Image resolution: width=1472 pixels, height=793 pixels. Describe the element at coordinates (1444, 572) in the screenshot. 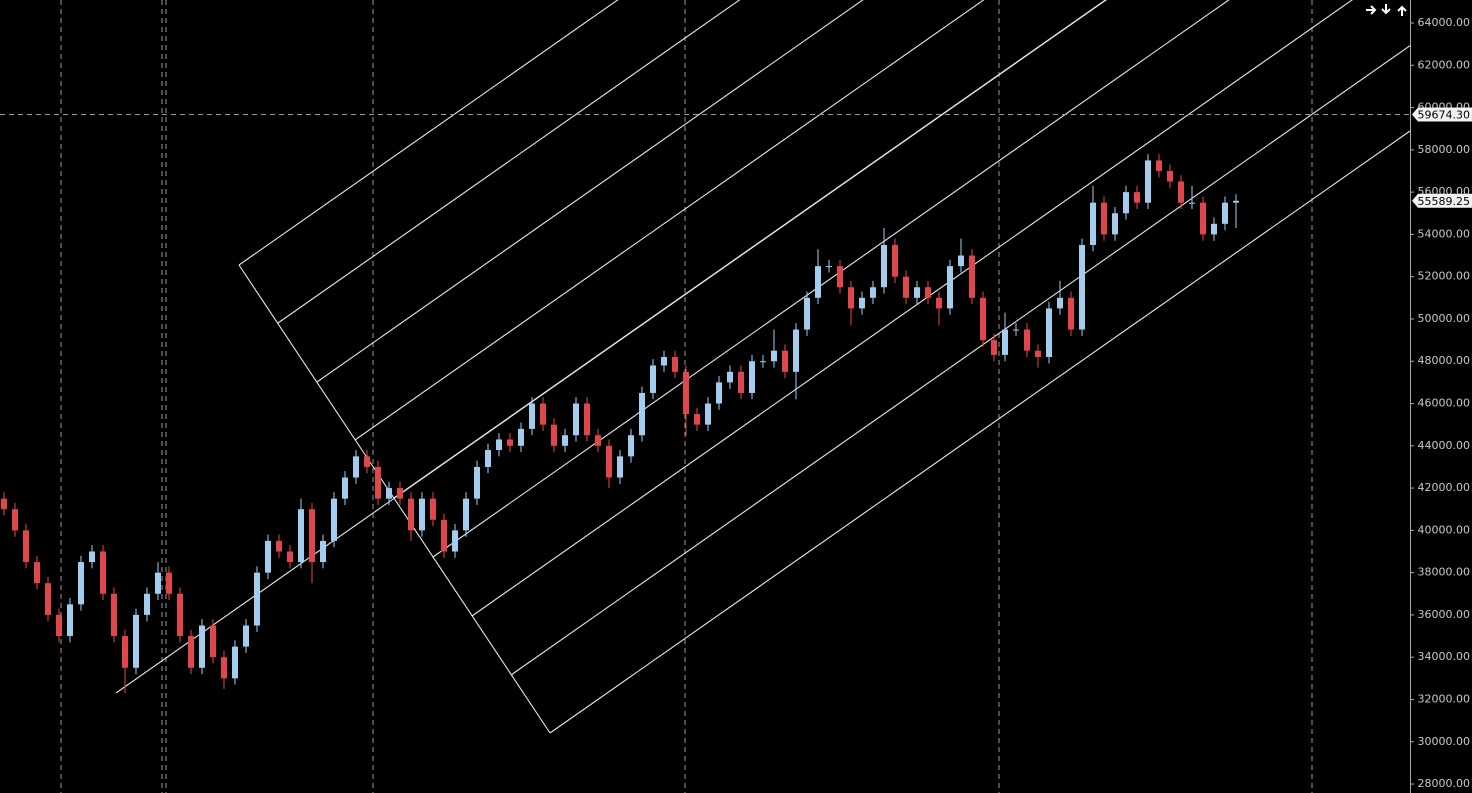

I see `y-tick-label: 38000.00` at that location.